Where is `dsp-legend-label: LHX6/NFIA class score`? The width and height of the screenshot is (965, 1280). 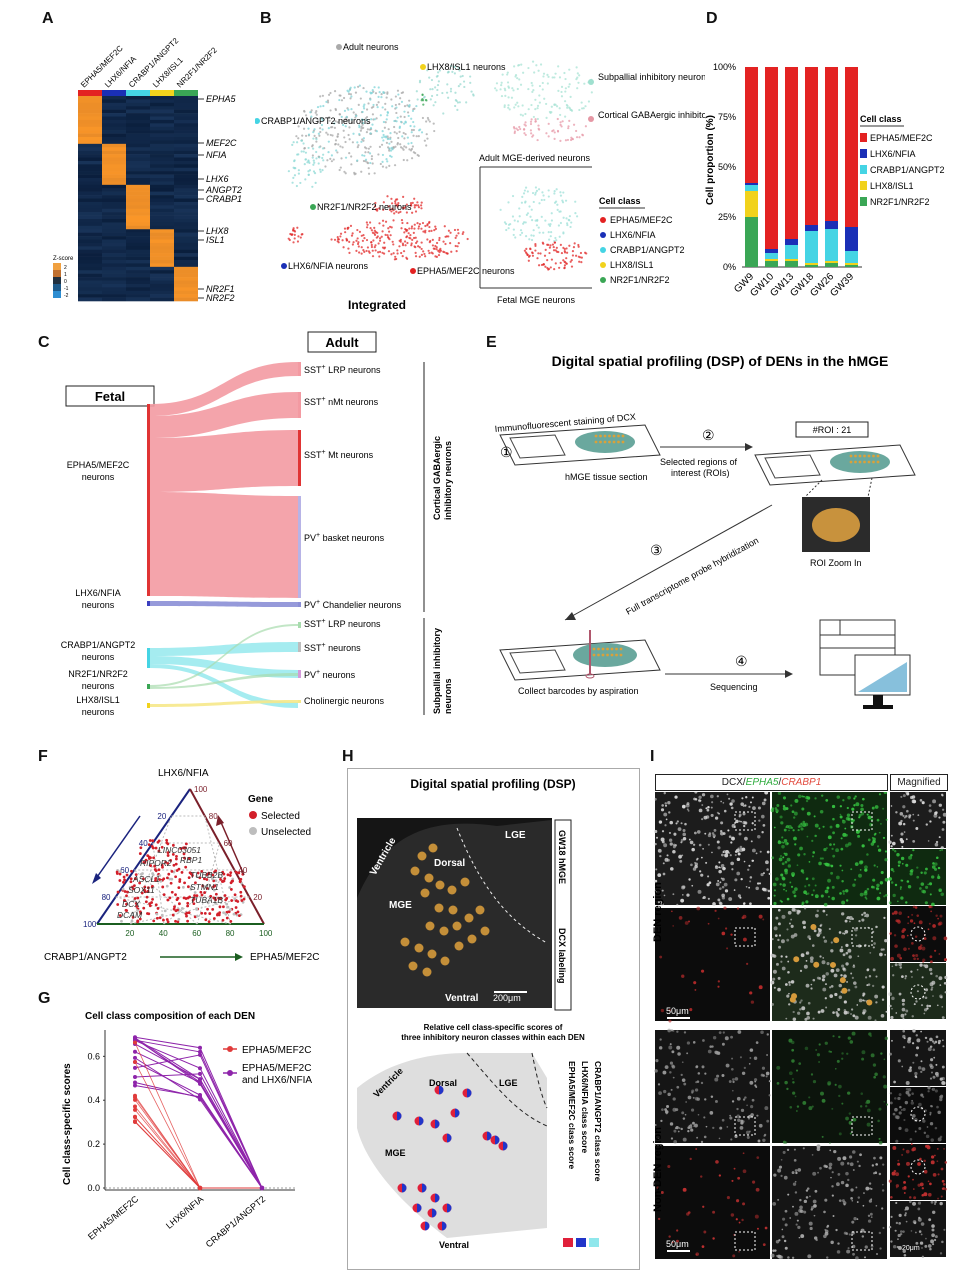
dsp-legend-label: LHX6/NFIA class score is located at coordinates (585, 1107).